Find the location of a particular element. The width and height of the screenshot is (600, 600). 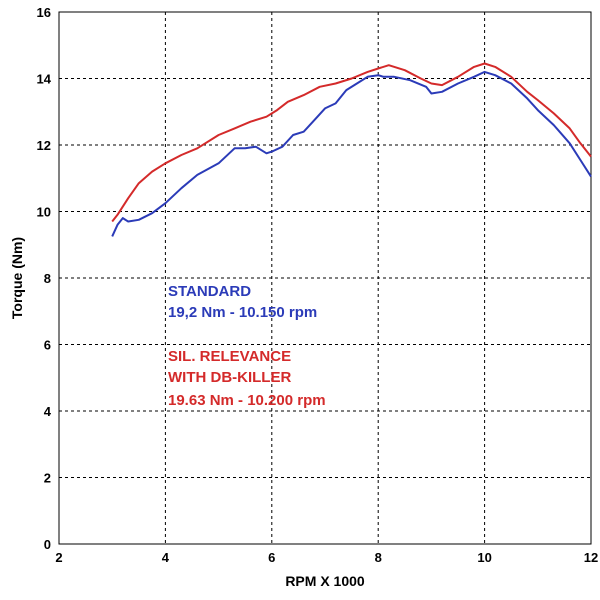

x-axis-label: RPM X 1000 is located at coordinates (325, 581).